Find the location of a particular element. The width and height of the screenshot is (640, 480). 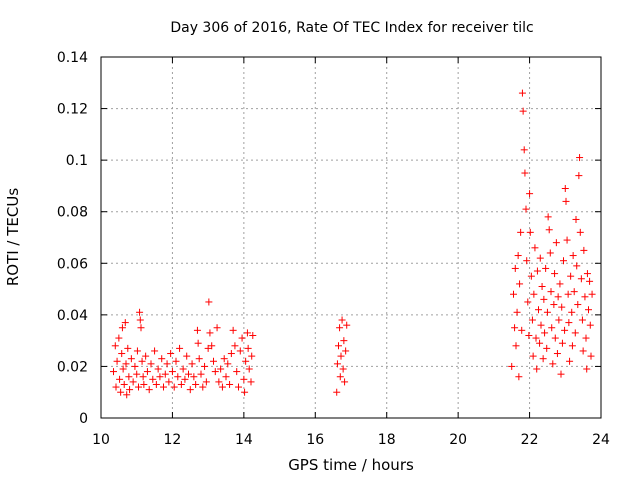

x-tick-label: 12 is located at coordinates (173, 440).